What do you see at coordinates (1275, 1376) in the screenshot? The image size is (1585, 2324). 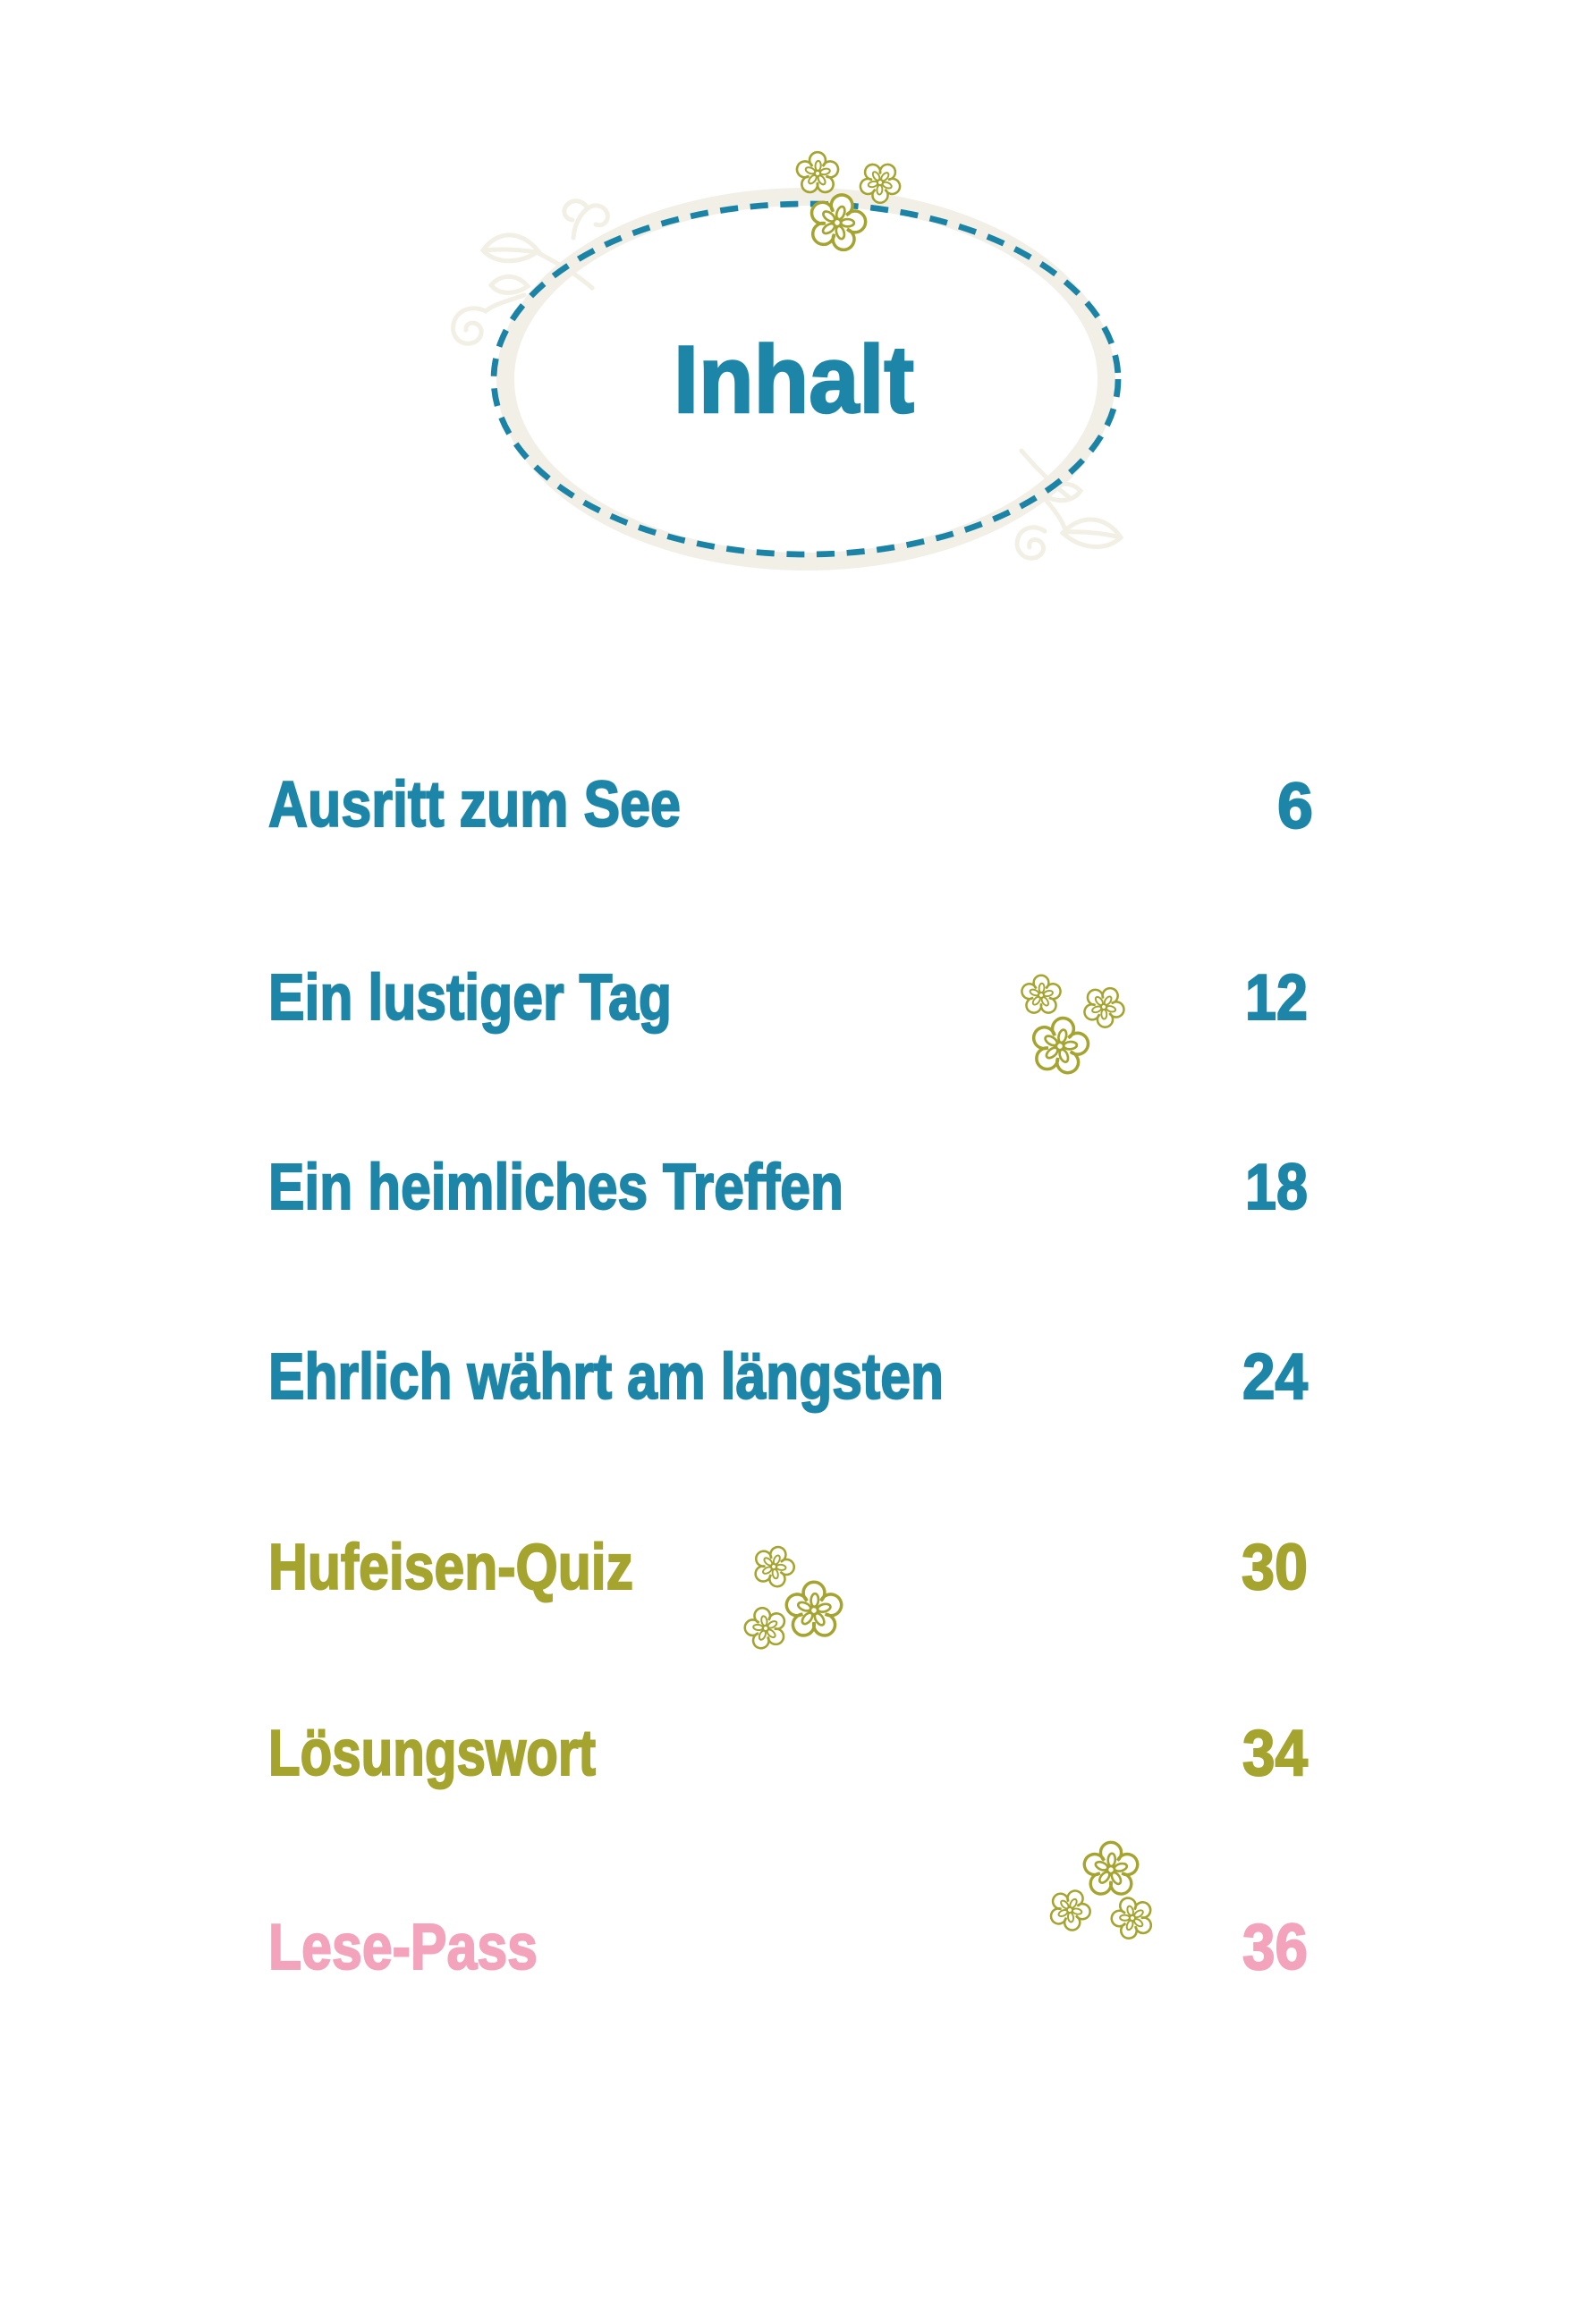 I see `svg-text: 24` at bounding box center [1275, 1376].